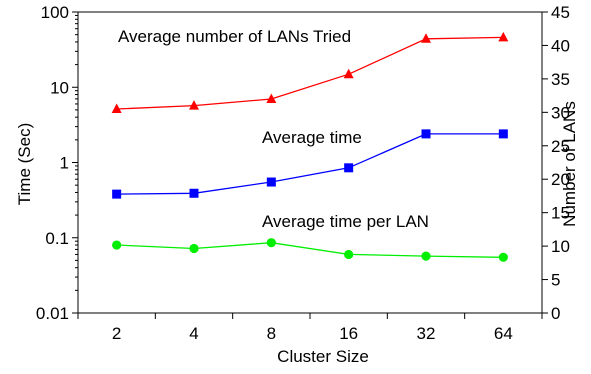 The width and height of the screenshot is (591, 374). What do you see at coordinates (323, 356) in the screenshot?
I see `x-axis-title: Cluster Size` at bounding box center [323, 356].